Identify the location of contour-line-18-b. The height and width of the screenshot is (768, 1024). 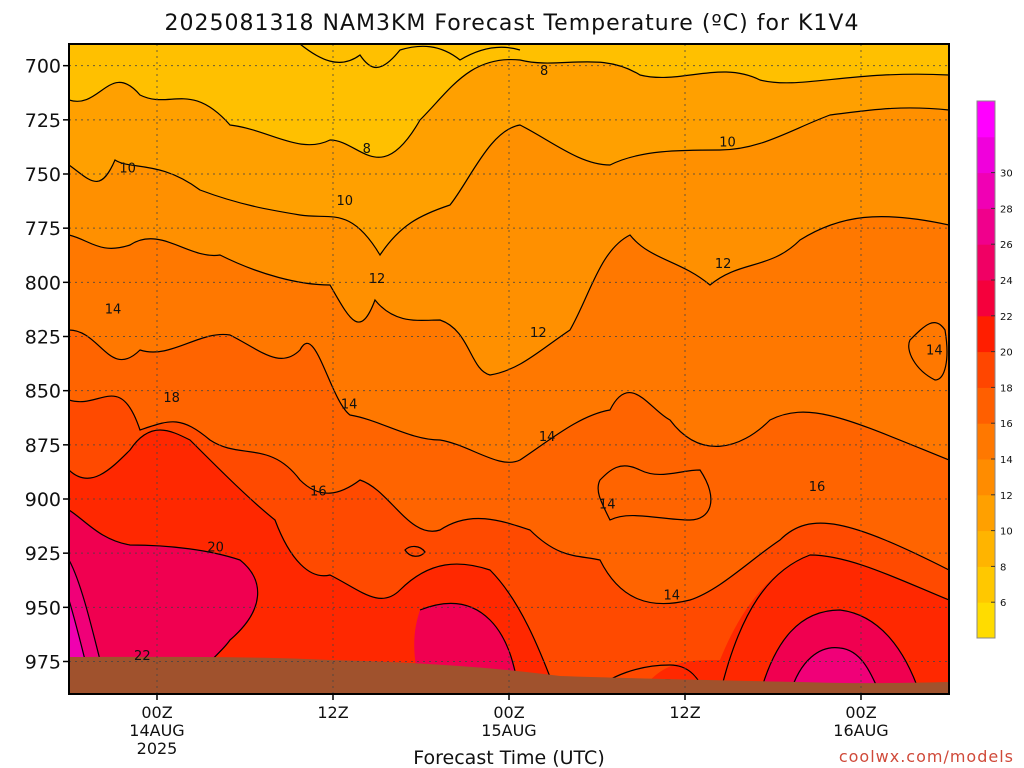
(834, 624).